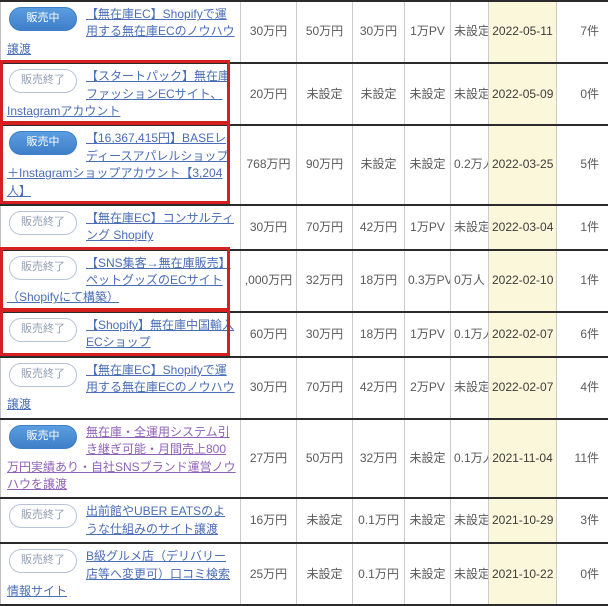 Image resolution: width=608 pixels, height=606 pixels. Describe the element at coordinates (470, 165) in the screenshot. I see `followers-cell: 0.2万人` at that location.